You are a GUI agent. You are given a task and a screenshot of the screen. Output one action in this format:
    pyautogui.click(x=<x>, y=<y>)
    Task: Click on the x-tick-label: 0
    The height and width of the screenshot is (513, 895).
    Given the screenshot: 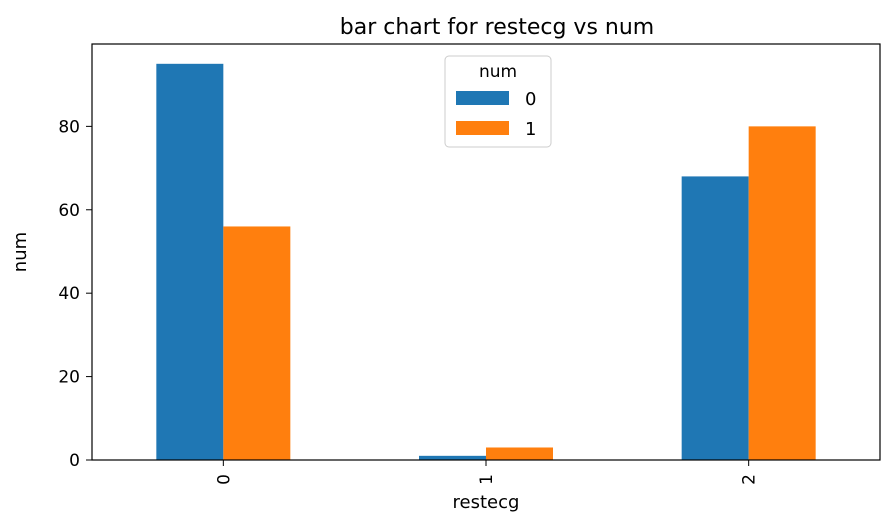 What is the action you would take?
    pyautogui.click(x=224, y=479)
    